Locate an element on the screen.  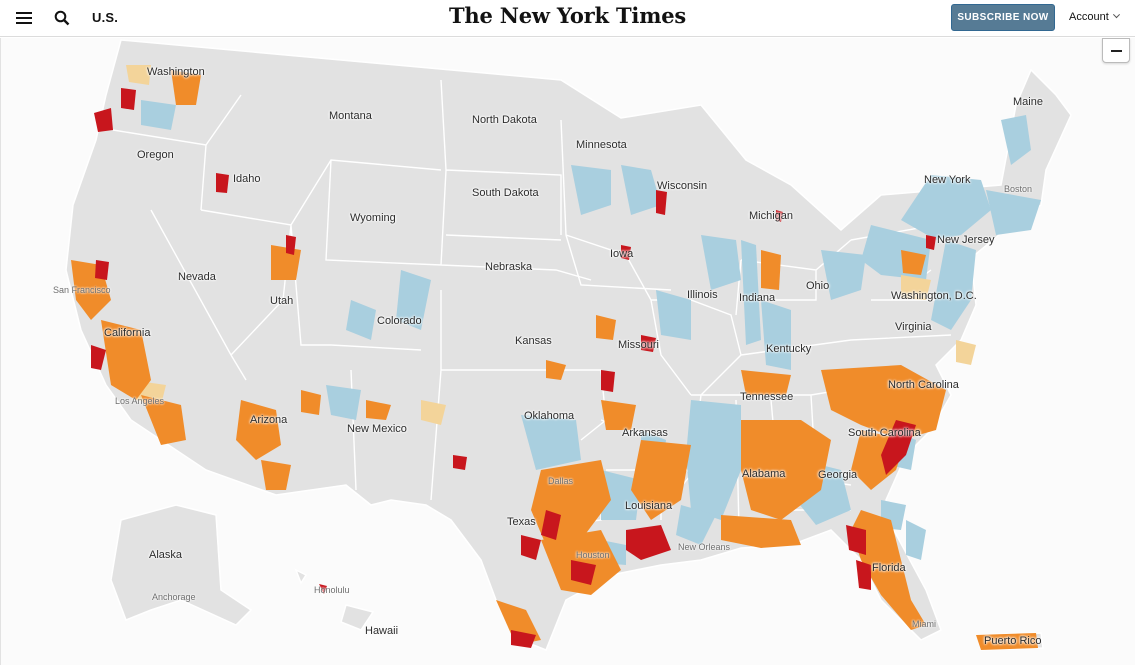
state-label-missouri: Missouri is located at coordinates (638, 345).